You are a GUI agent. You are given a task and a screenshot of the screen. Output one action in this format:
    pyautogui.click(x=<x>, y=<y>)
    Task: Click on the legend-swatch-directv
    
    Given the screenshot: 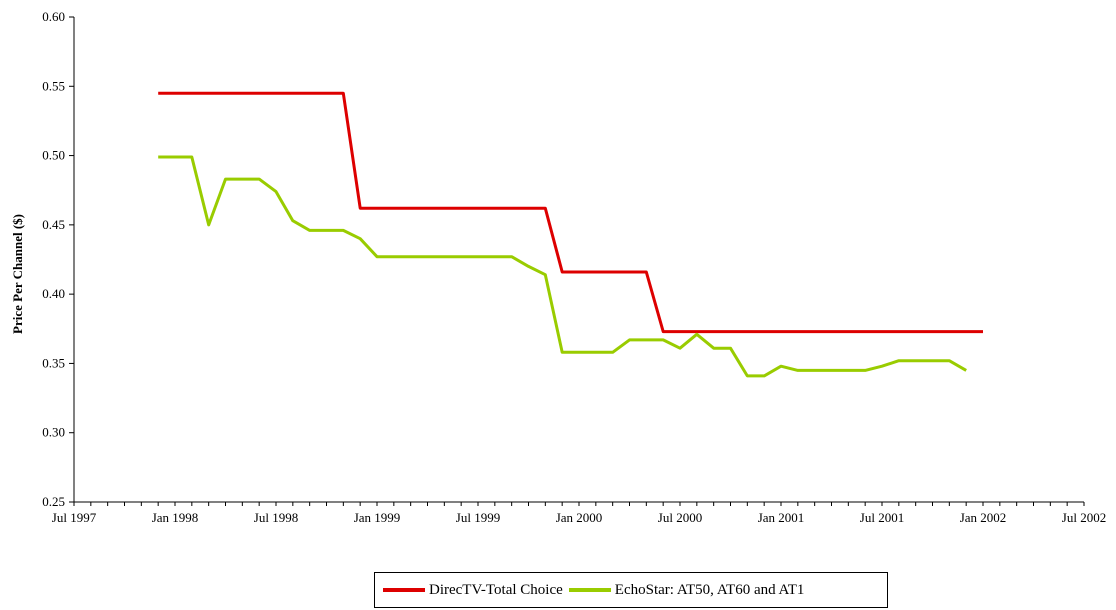 What is the action you would take?
    pyautogui.click(x=404, y=590)
    